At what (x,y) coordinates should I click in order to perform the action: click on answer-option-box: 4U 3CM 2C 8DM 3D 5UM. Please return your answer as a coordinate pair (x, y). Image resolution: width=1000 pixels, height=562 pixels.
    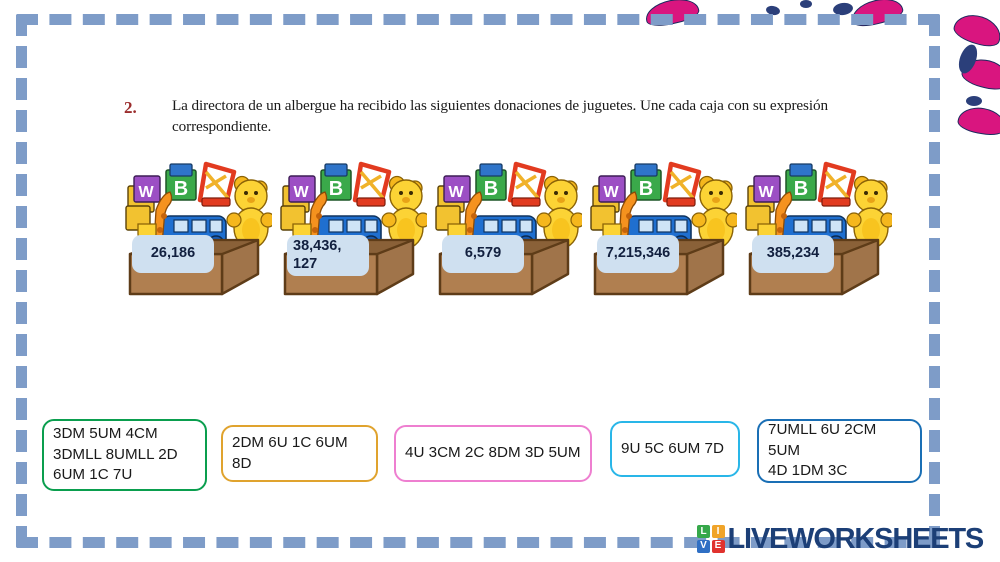
    Looking at the image, I should click on (493, 453).